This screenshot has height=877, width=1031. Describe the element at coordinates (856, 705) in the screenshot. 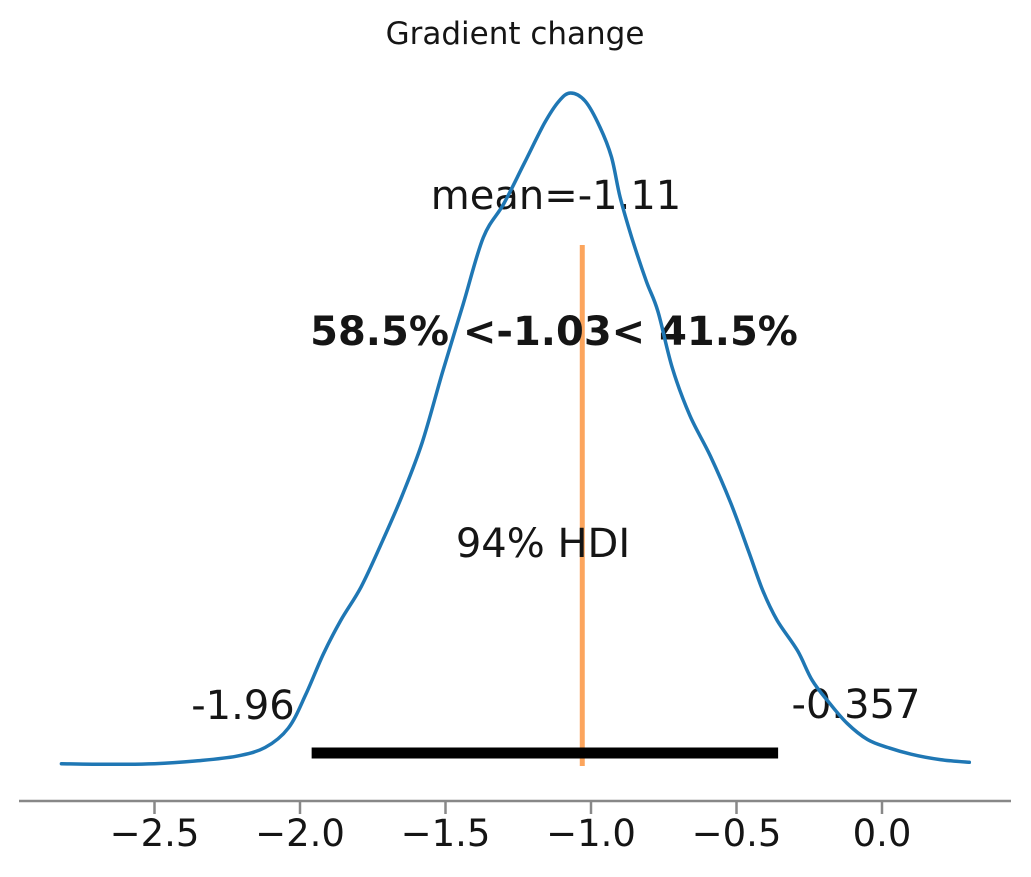

I see `hdi-upper-label: -0.357` at that location.